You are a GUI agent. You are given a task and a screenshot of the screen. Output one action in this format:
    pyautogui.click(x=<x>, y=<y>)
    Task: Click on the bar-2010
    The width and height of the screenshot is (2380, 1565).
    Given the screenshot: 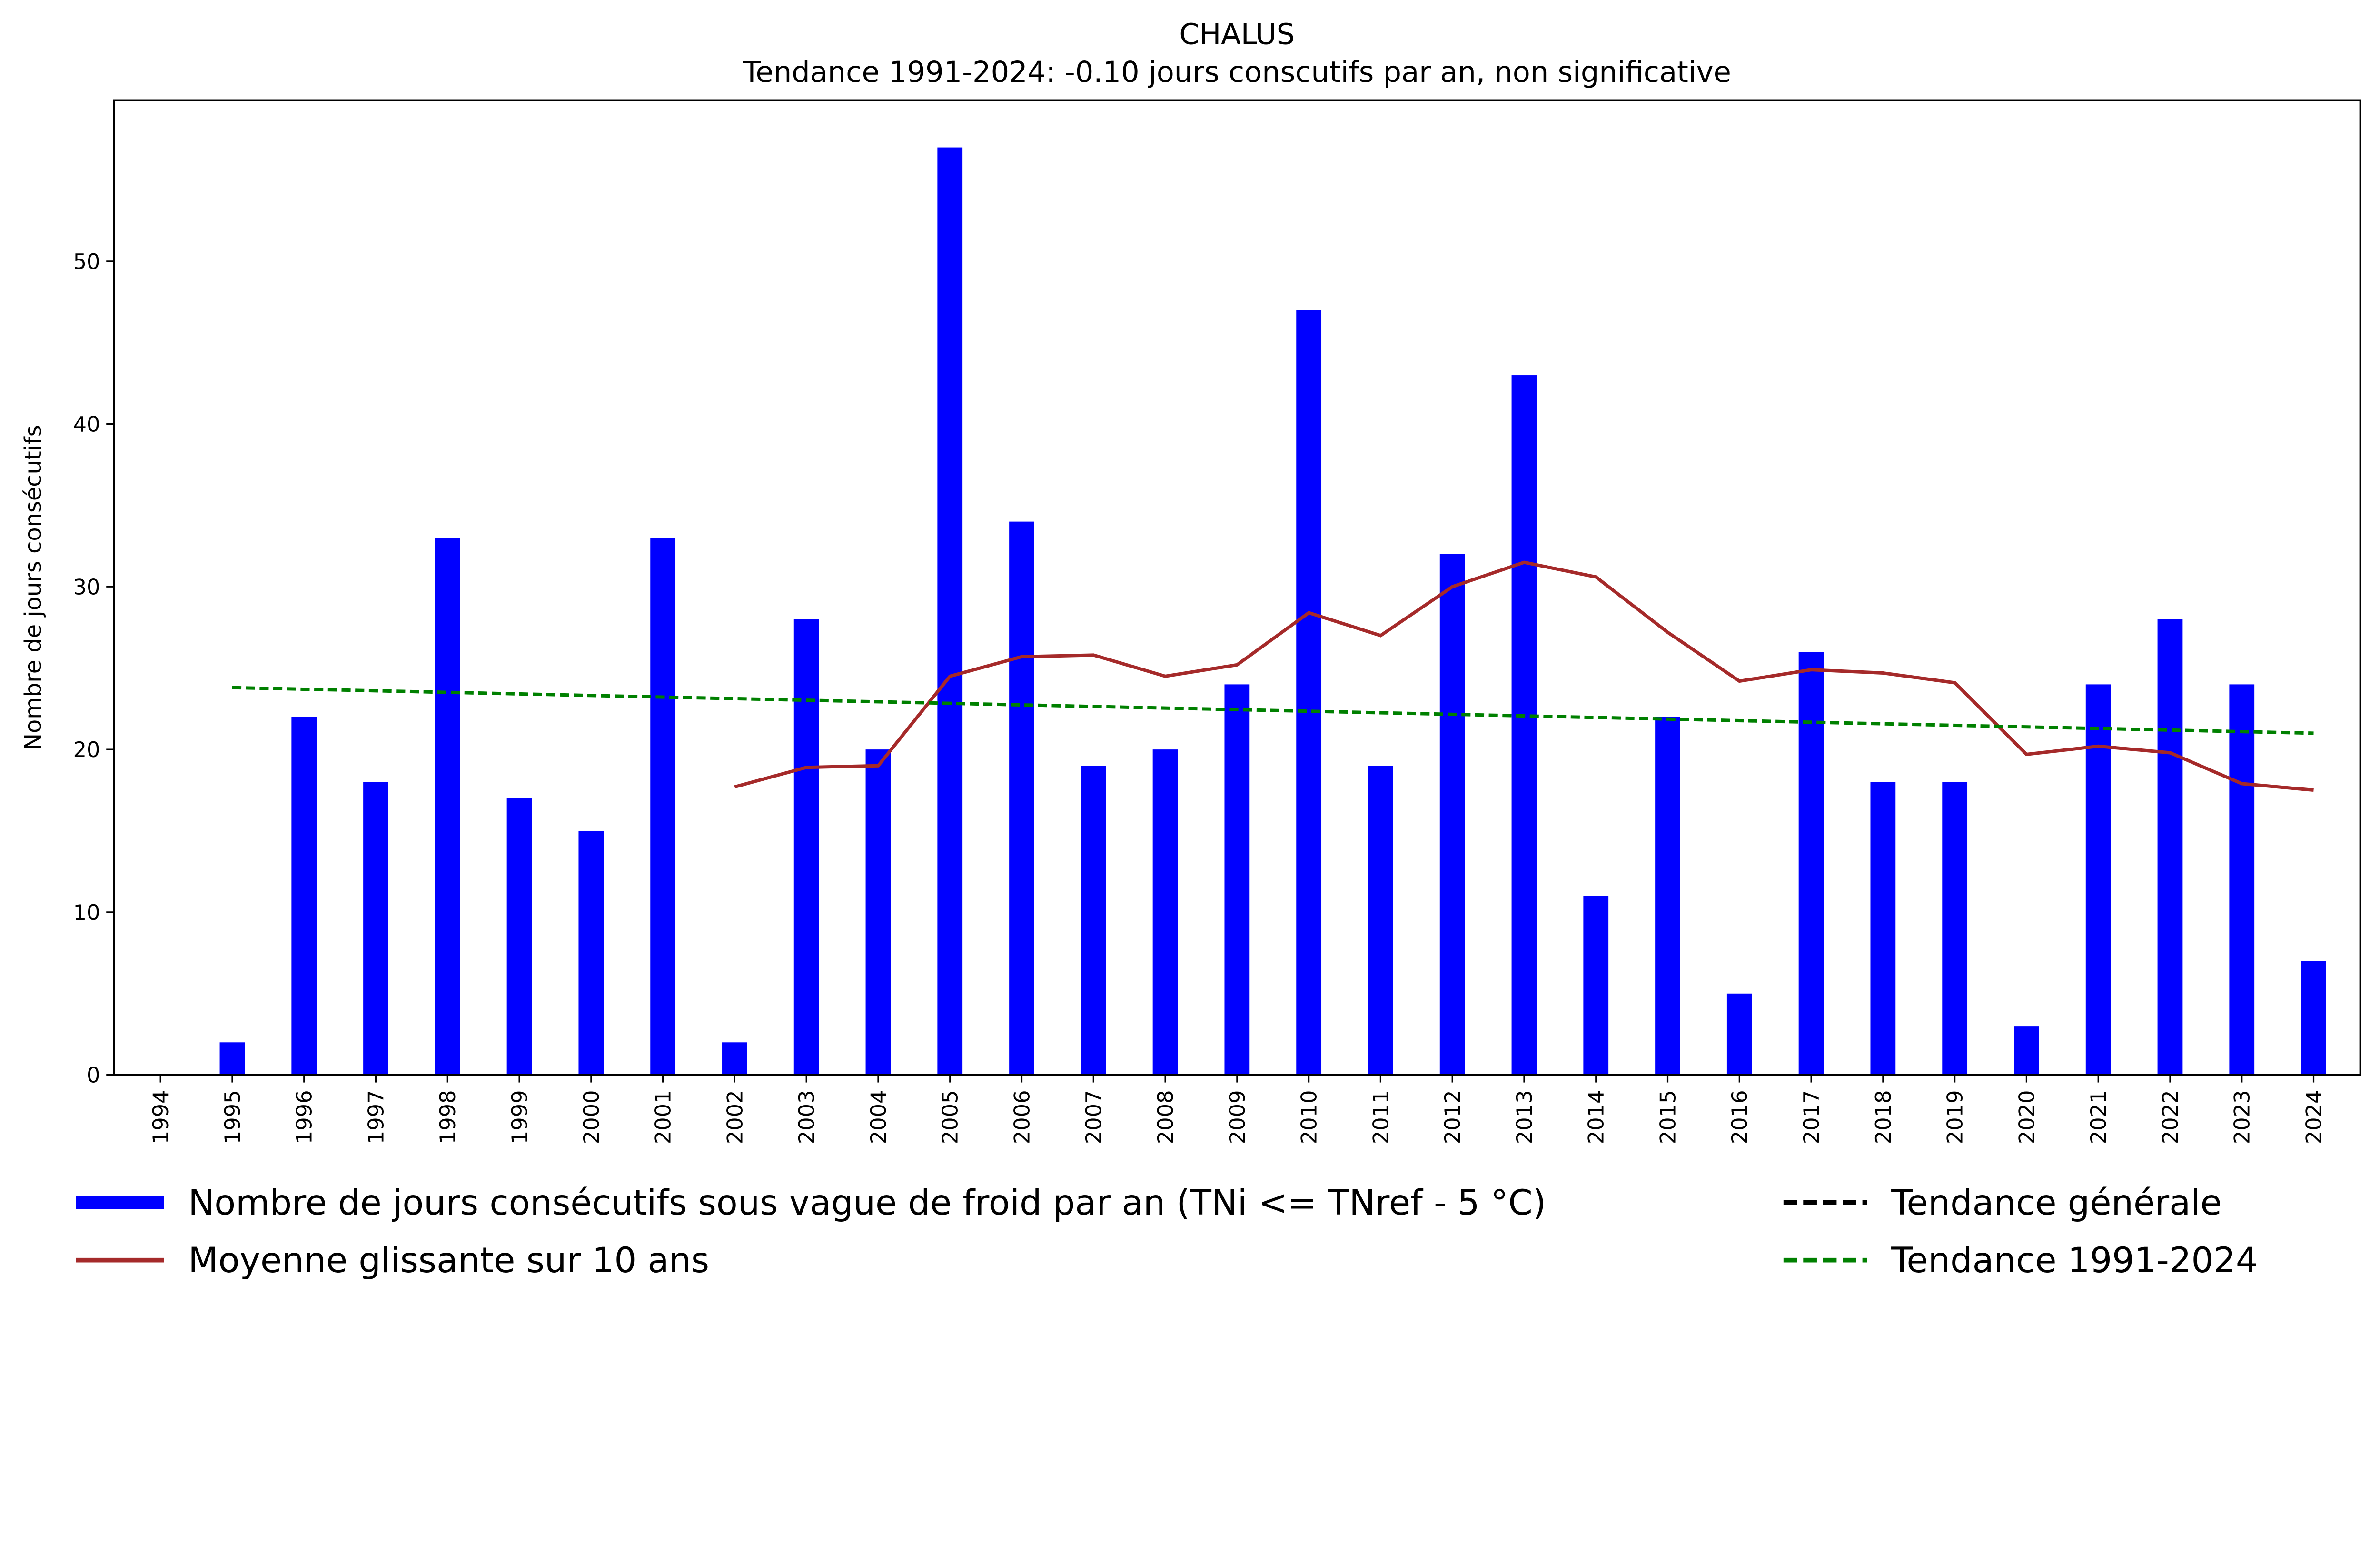 What is the action you would take?
    pyautogui.click(x=1309, y=692)
    